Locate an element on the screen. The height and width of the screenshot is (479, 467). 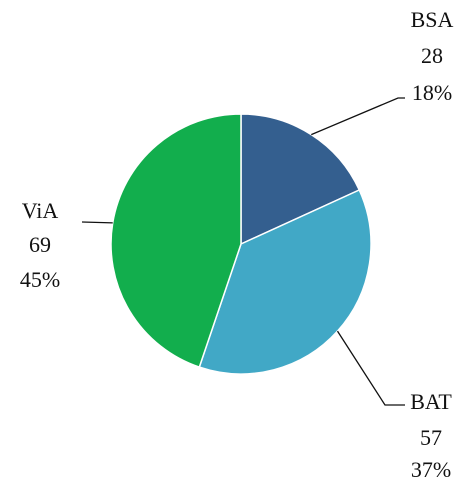
slice-label: ViA is located at coordinates (40, 210).